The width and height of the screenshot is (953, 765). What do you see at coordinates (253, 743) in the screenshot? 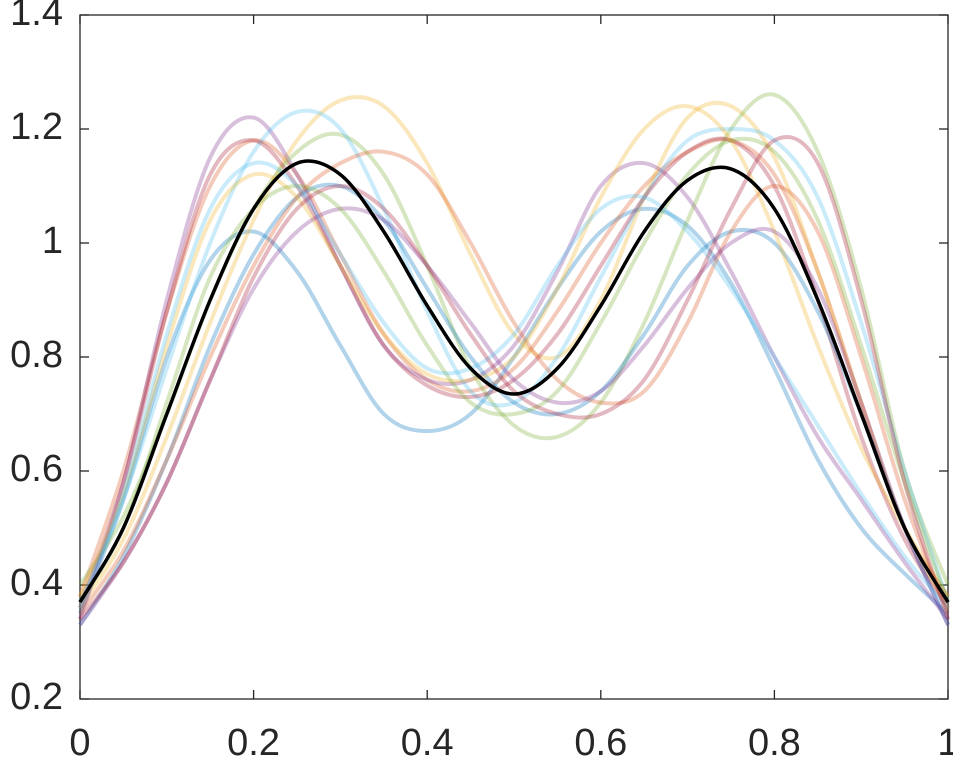
I see `x-tick-label: 0.2` at bounding box center [253, 743].